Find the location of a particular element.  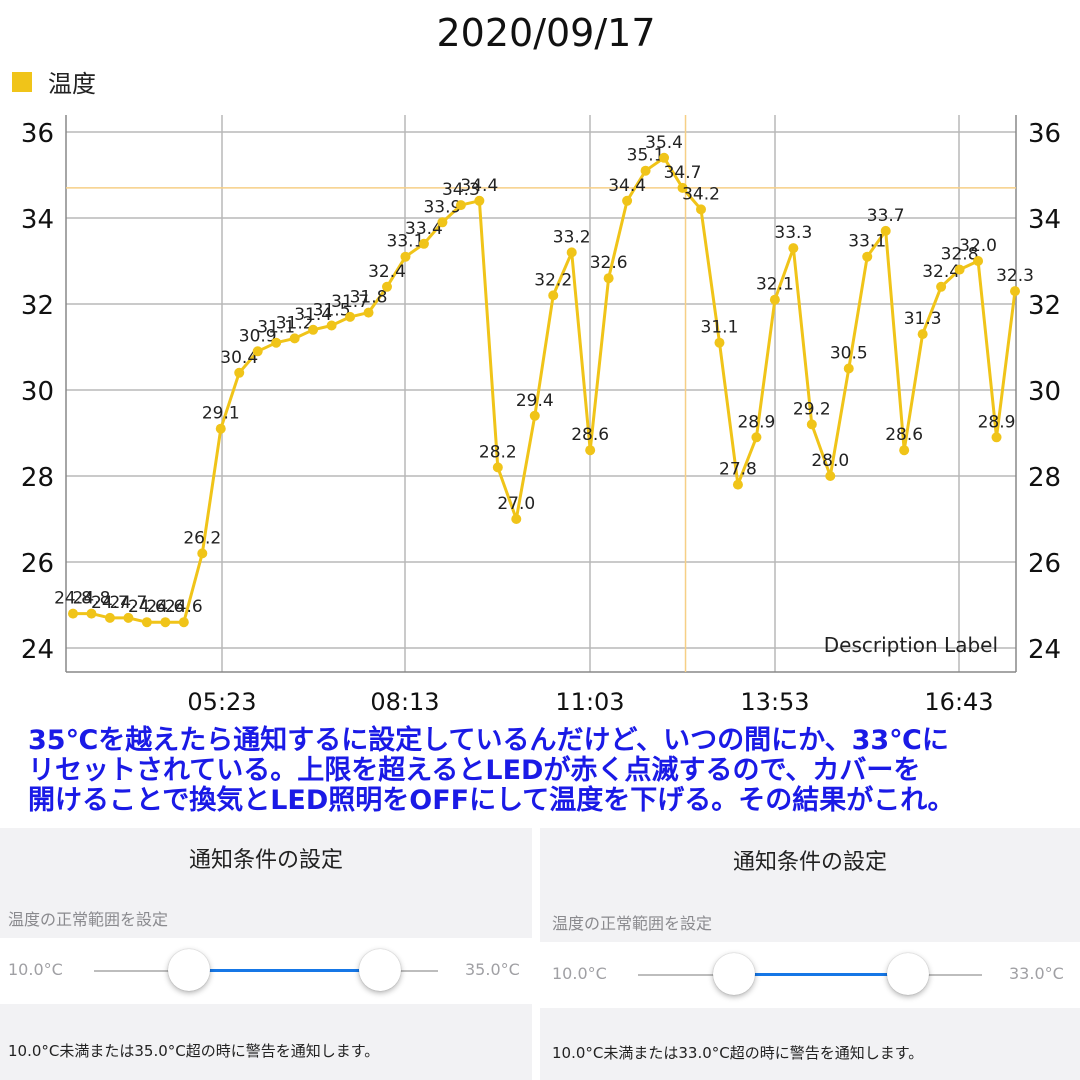

data-label: 33.3 is located at coordinates (793, 233).